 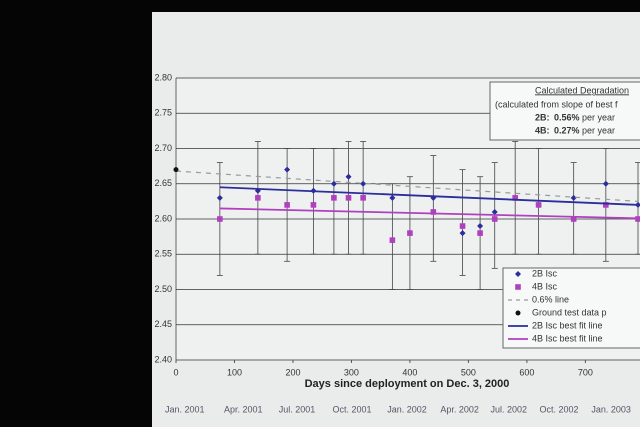 I want to click on annotation-label: 4B:, so click(x=542, y=130).